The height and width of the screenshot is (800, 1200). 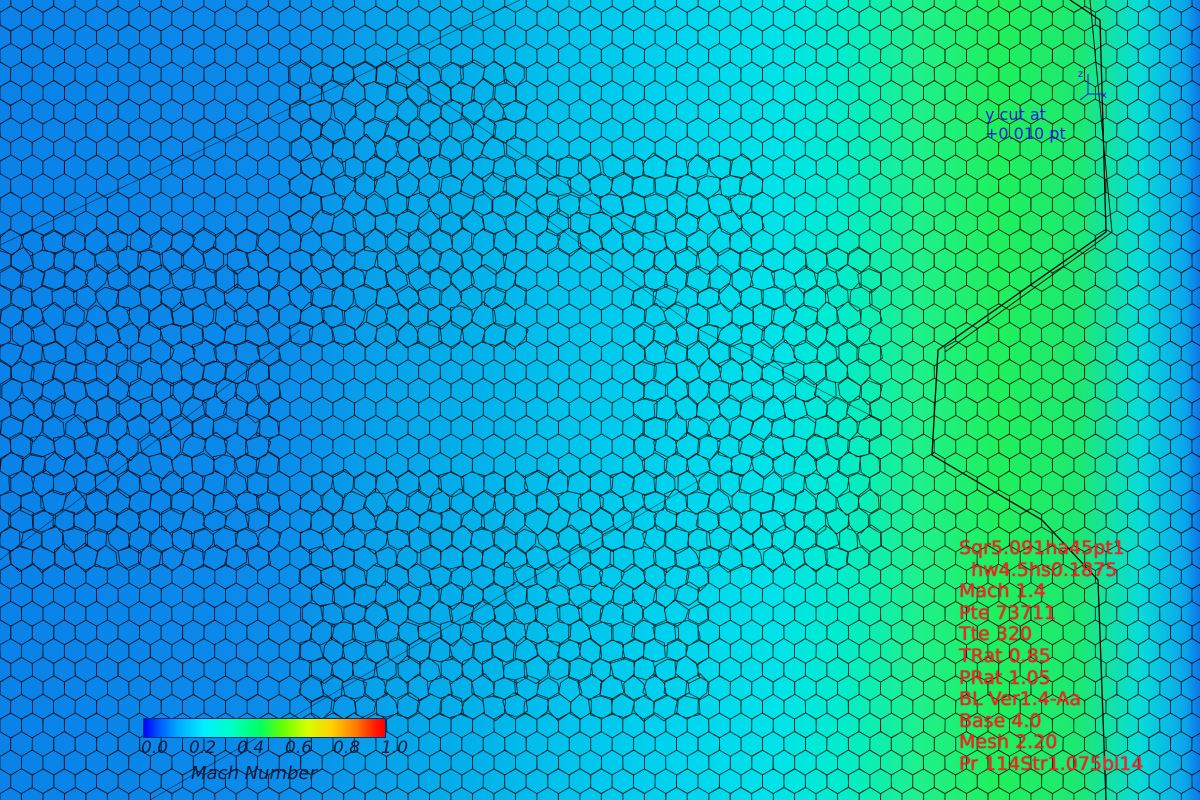 What do you see at coordinates (1005, 677) in the screenshot?
I see `param-line: PRat 1.05` at bounding box center [1005, 677].